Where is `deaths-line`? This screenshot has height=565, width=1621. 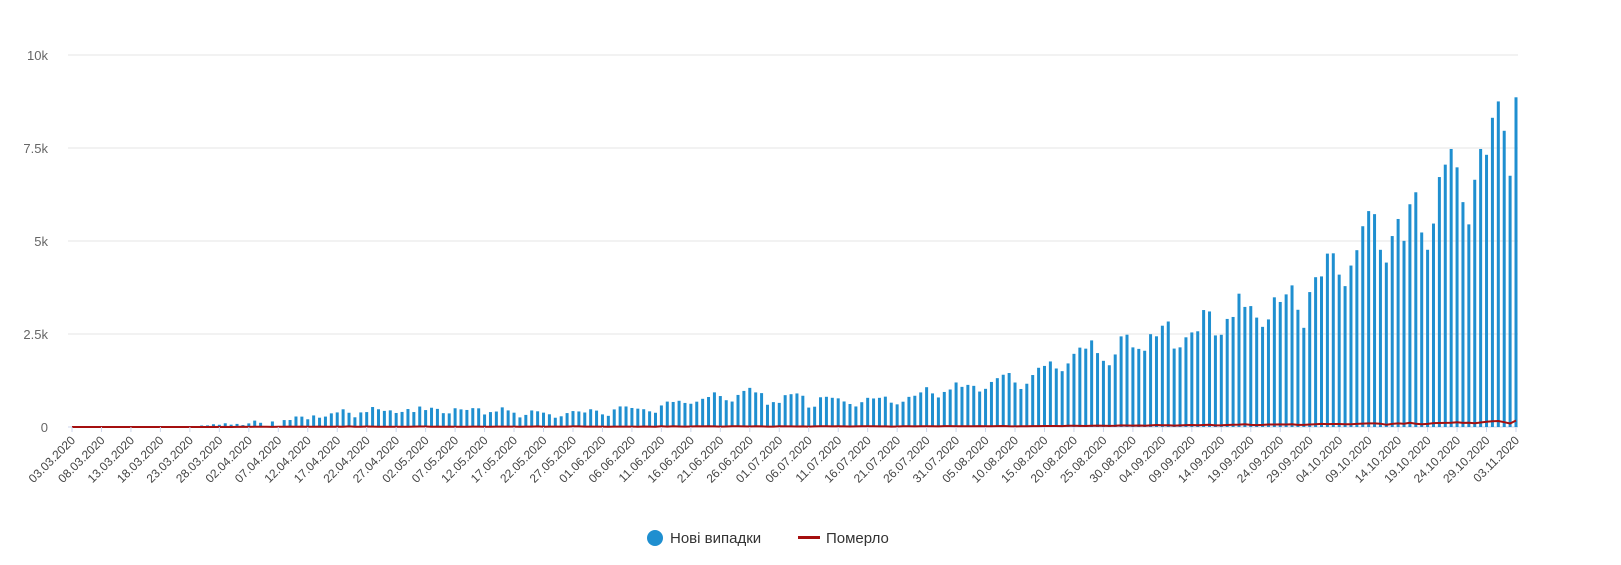 deaths-line is located at coordinates (794, 423).